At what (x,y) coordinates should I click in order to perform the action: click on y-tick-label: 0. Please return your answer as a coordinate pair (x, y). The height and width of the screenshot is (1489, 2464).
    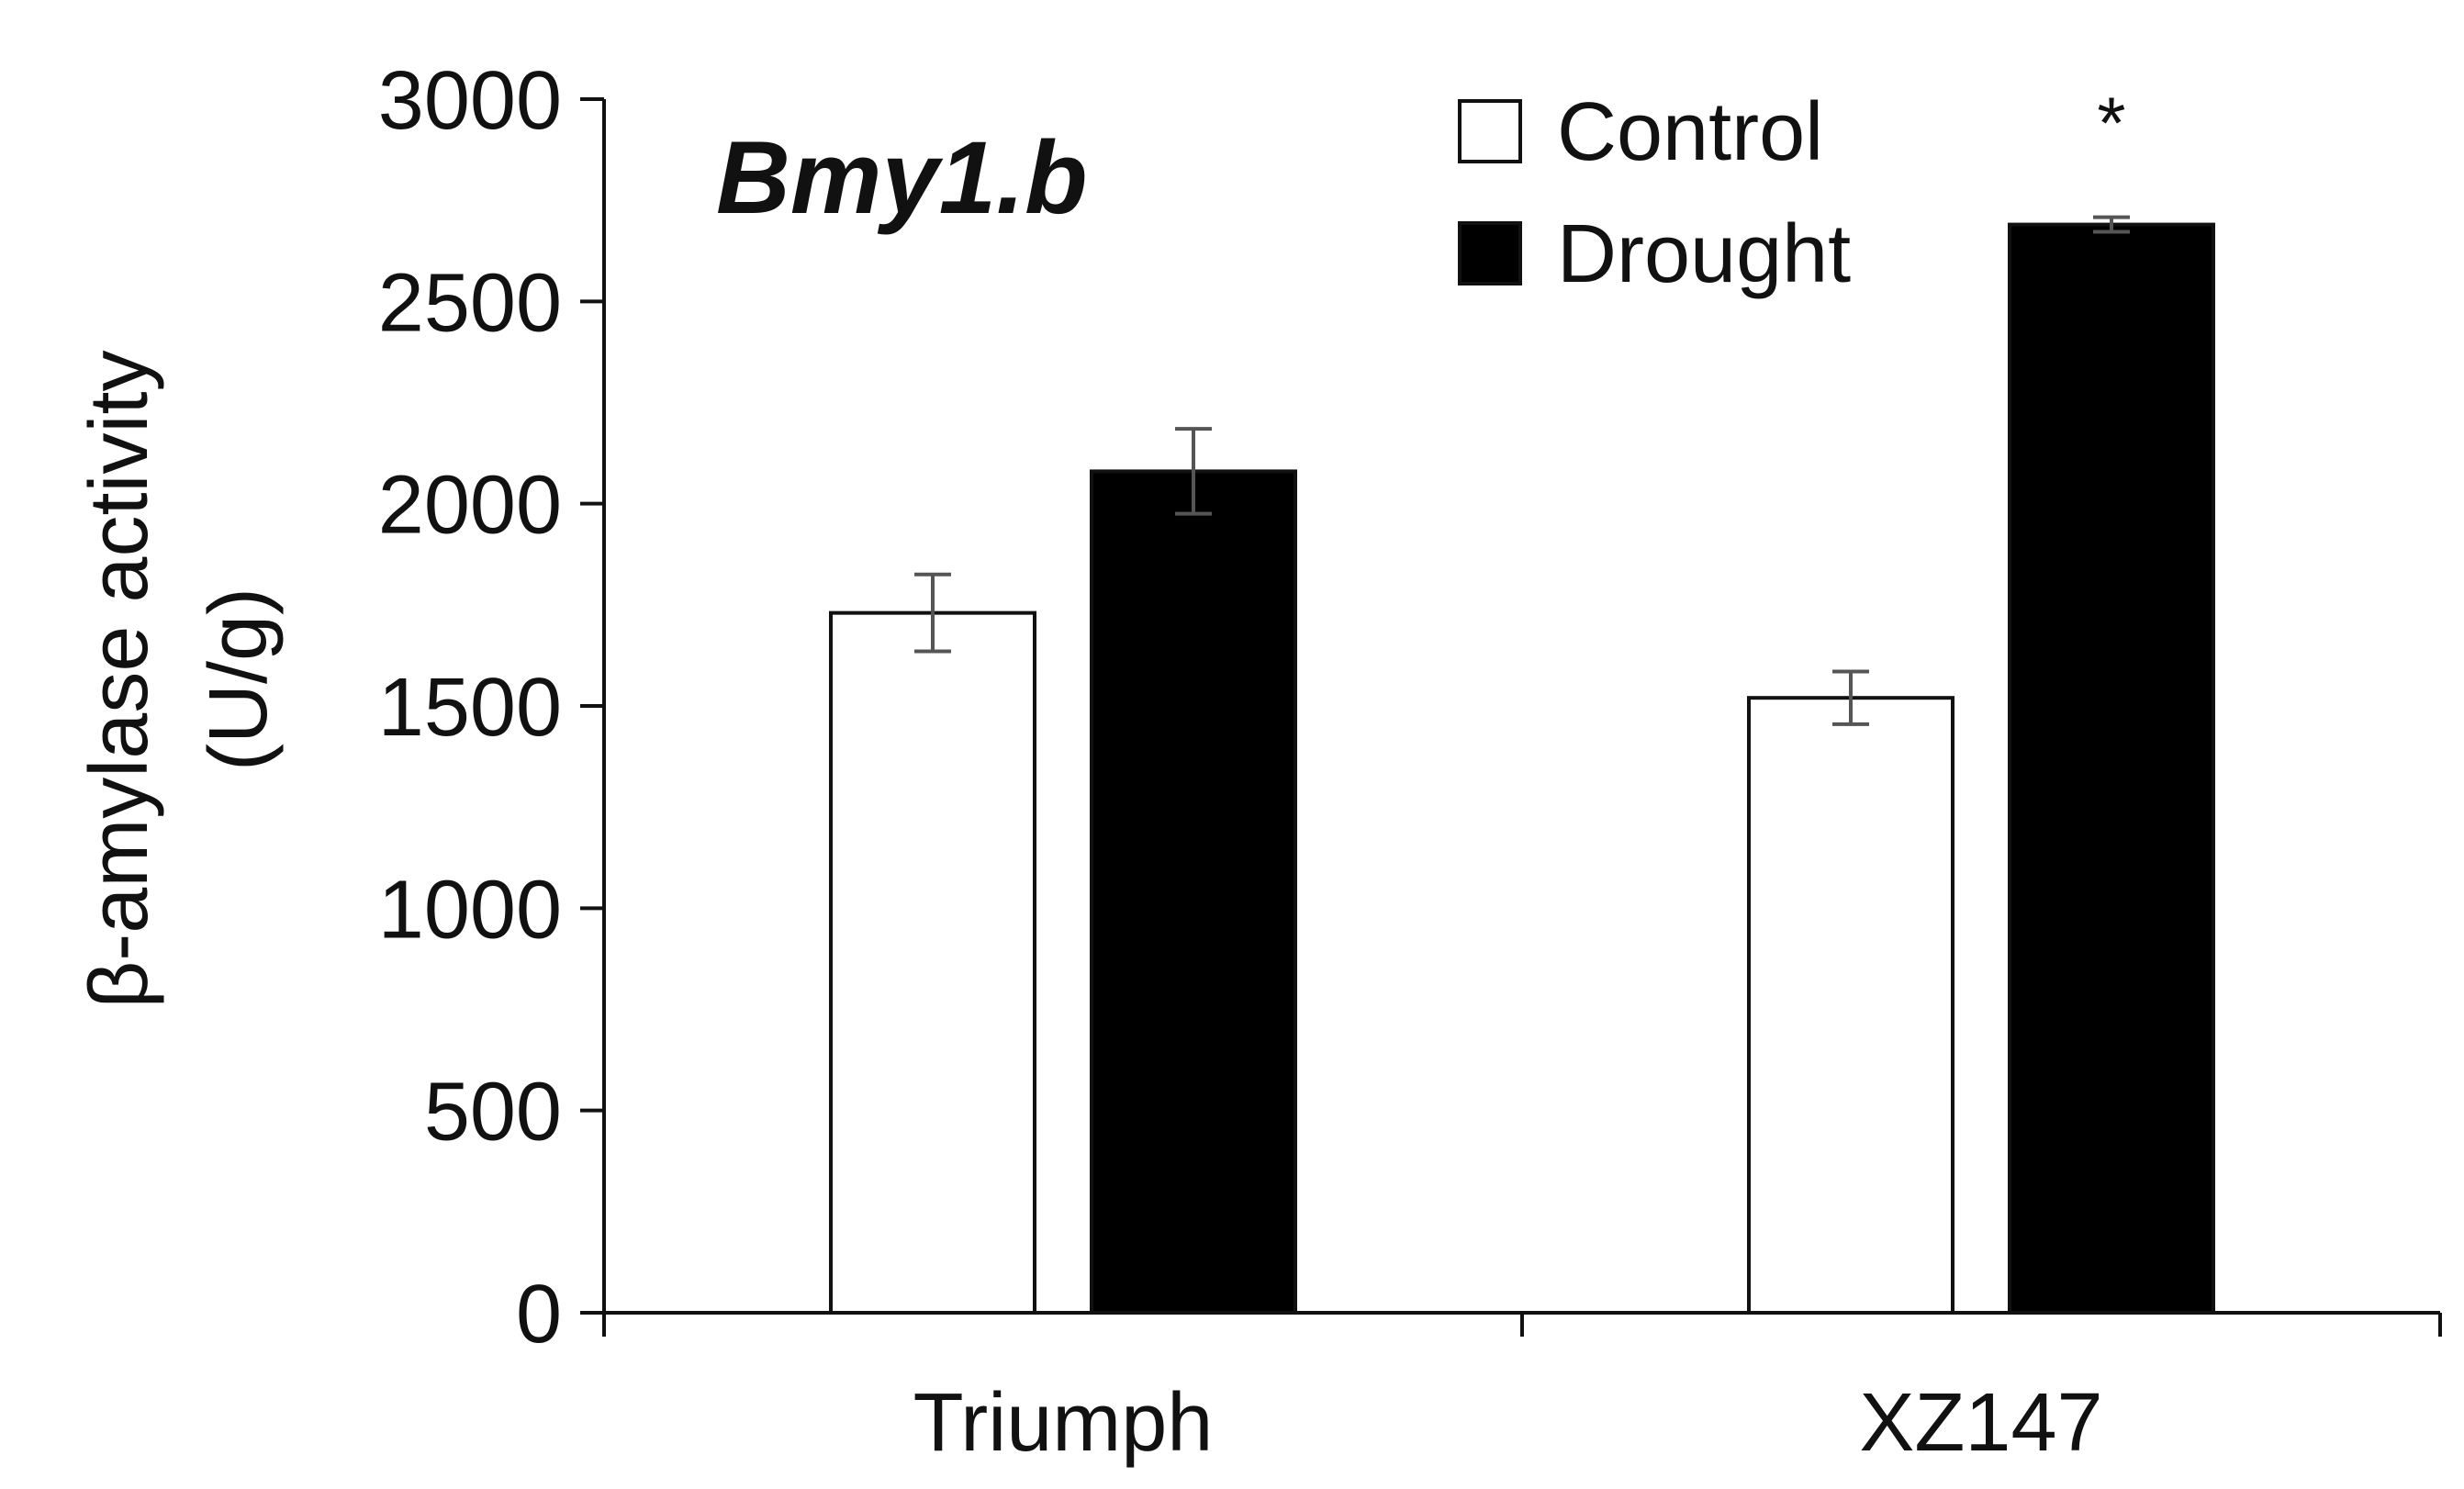
    Looking at the image, I should click on (539, 1314).